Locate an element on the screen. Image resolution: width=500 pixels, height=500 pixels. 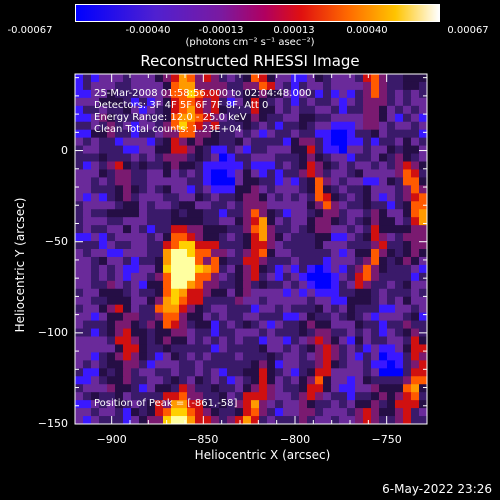
colorbar-tick-label: -0.00013 is located at coordinates (221, 30).